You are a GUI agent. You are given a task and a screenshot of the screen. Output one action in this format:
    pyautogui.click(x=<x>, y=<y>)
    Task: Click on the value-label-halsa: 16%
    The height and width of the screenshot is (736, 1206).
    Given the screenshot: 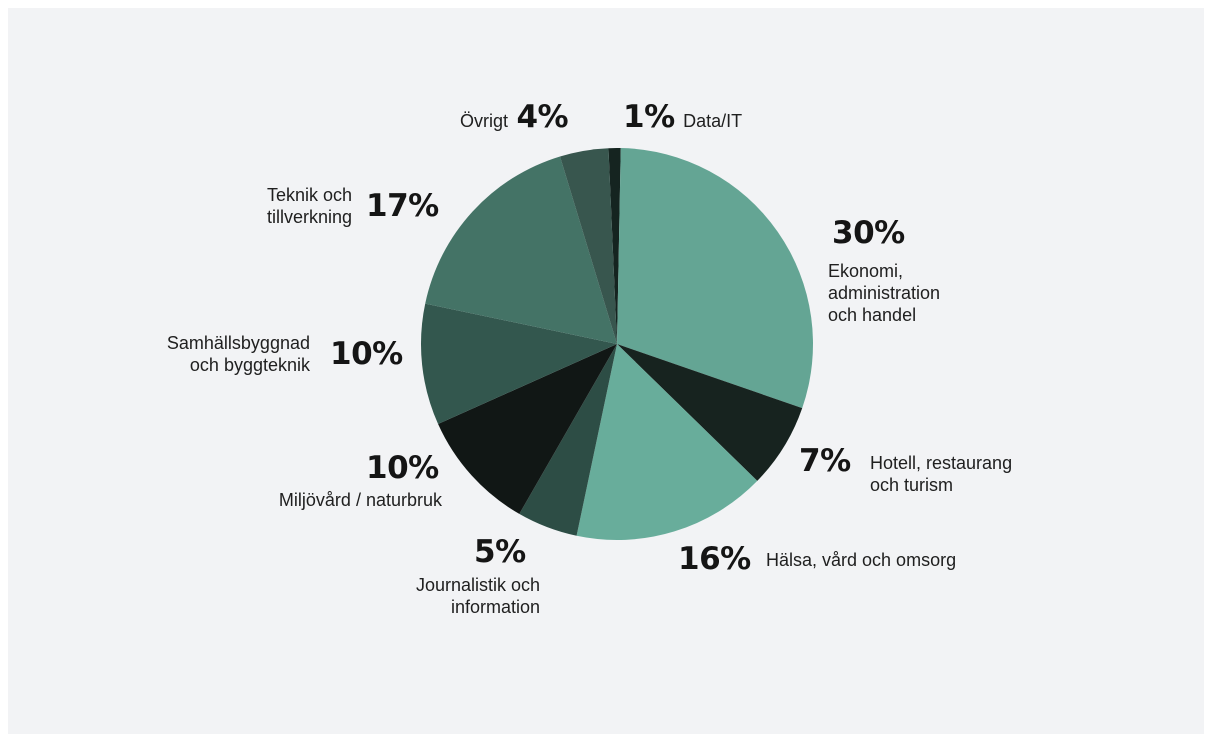 What is the action you would take?
    pyautogui.click(x=714, y=559)
    